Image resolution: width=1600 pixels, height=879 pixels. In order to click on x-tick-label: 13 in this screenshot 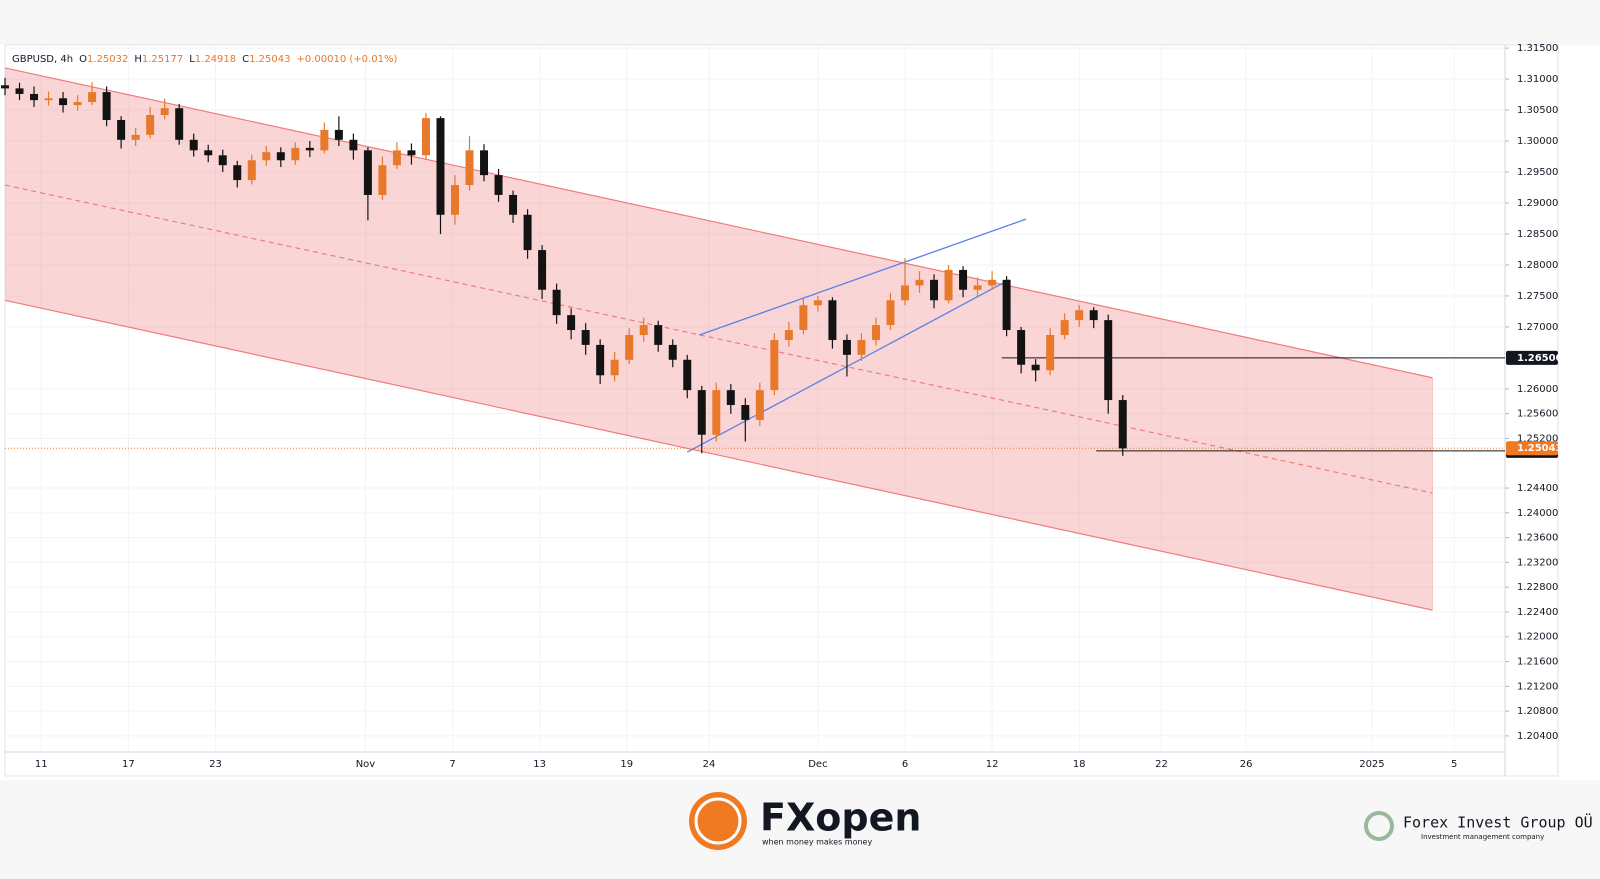, I will do `click(539, 764)`.